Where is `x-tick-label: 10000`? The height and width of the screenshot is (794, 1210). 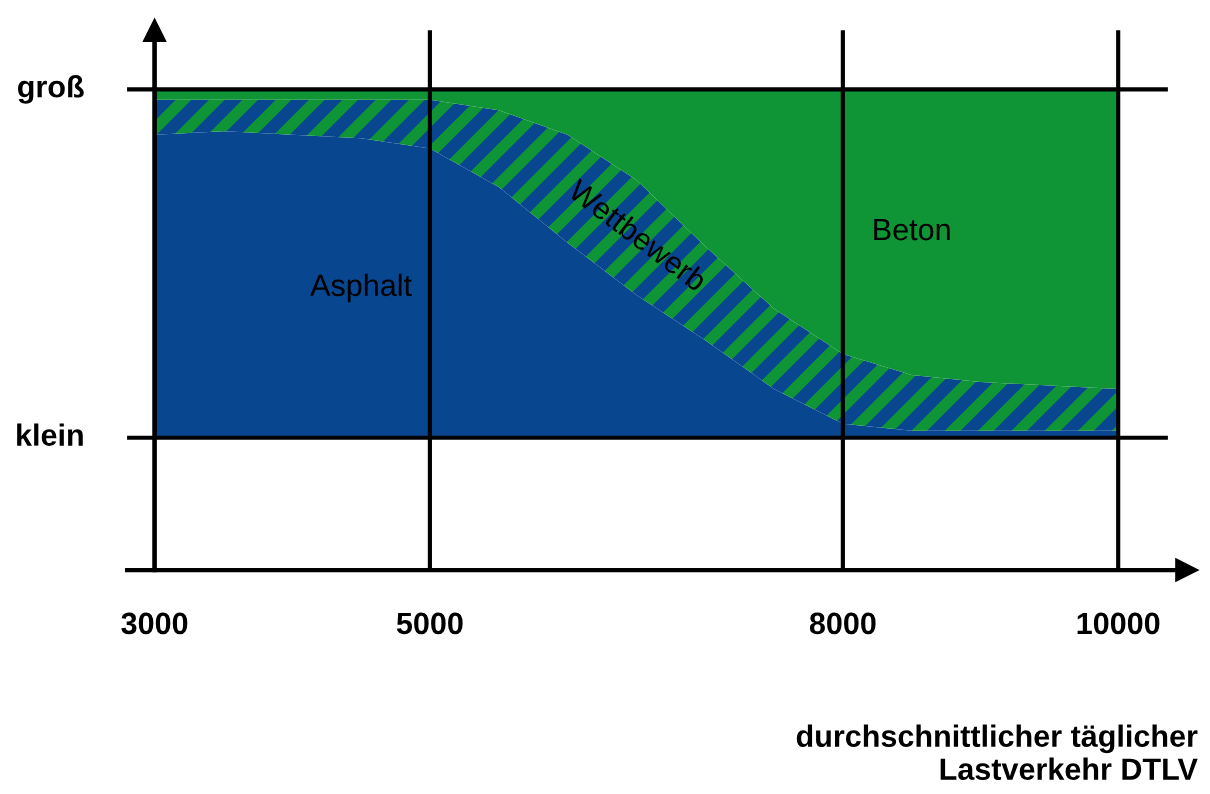
x-tick-label: 10000 is located at coordinates (1118, 623).